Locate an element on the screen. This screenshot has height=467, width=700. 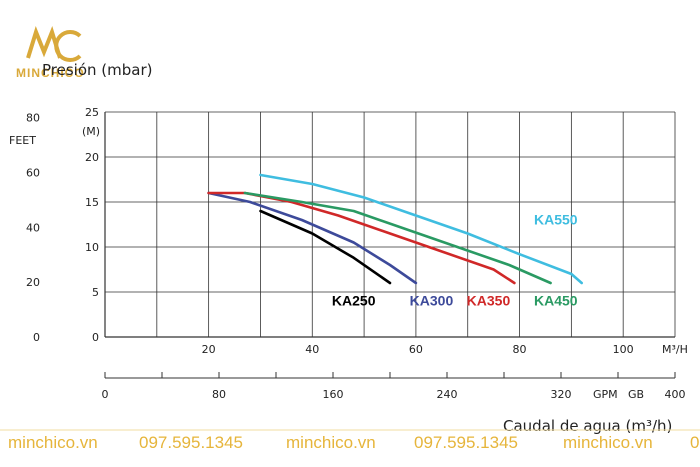
series-labels: KA250 KA300 KA350 KA450 KA550 is located at coordinates (455, 260).